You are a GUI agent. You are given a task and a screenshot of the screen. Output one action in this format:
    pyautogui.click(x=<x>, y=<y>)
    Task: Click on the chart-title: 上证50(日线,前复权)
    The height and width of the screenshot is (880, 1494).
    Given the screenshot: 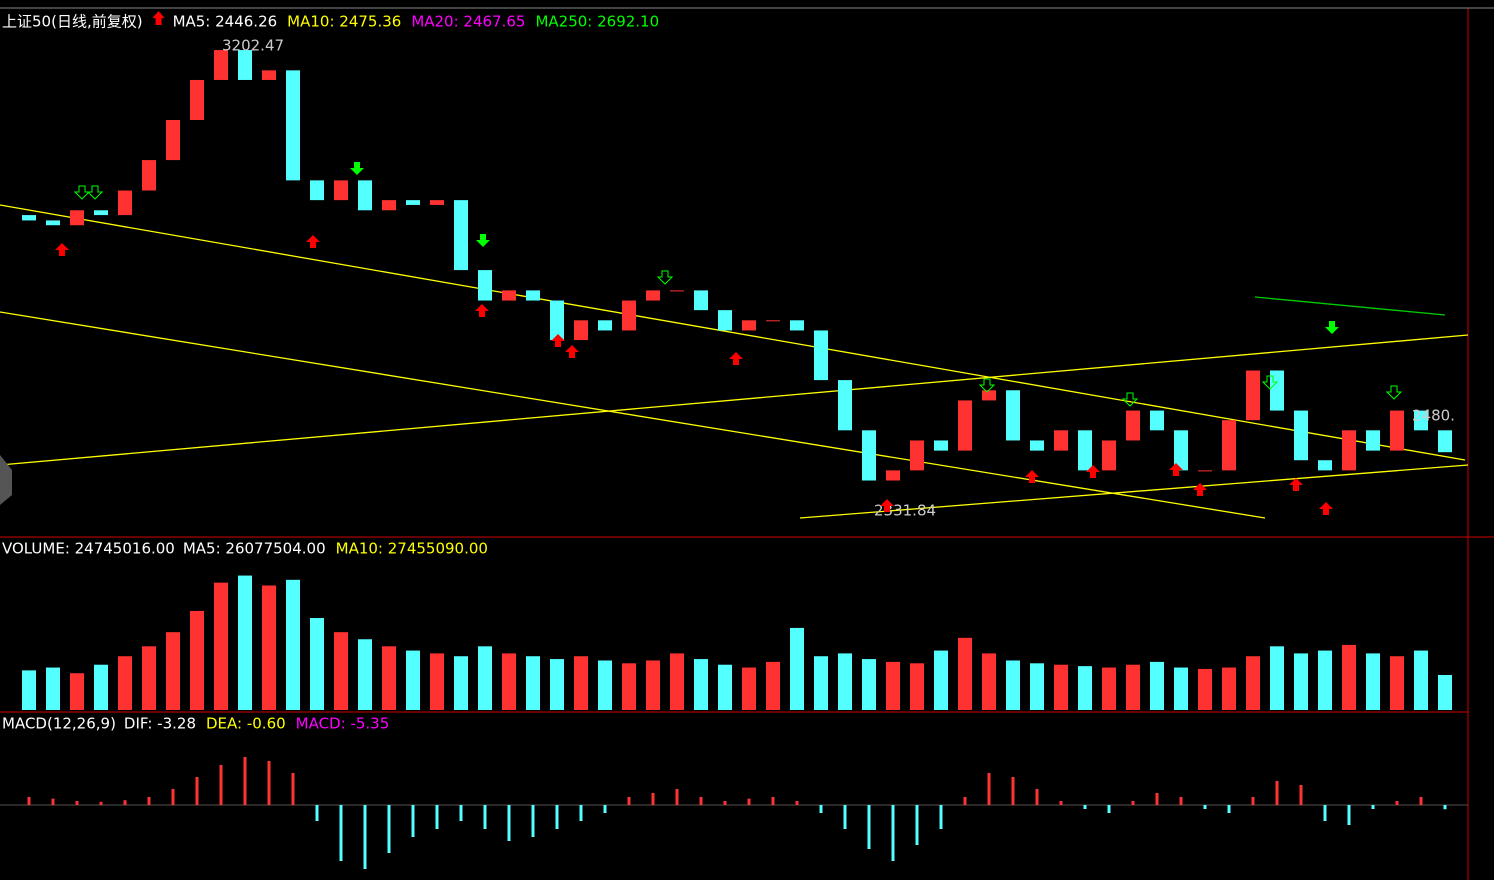 What is the action you would take?
    pyautogui.click(x=72, y=22)
    